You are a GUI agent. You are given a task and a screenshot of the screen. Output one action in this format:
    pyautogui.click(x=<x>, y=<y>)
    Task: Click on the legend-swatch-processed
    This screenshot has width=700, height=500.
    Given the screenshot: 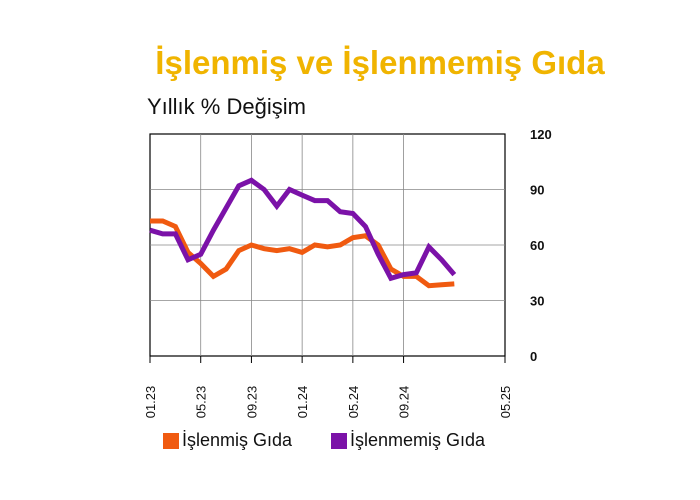 What is the action you would take?
    pyautogui.click(x=171, y=440)
    